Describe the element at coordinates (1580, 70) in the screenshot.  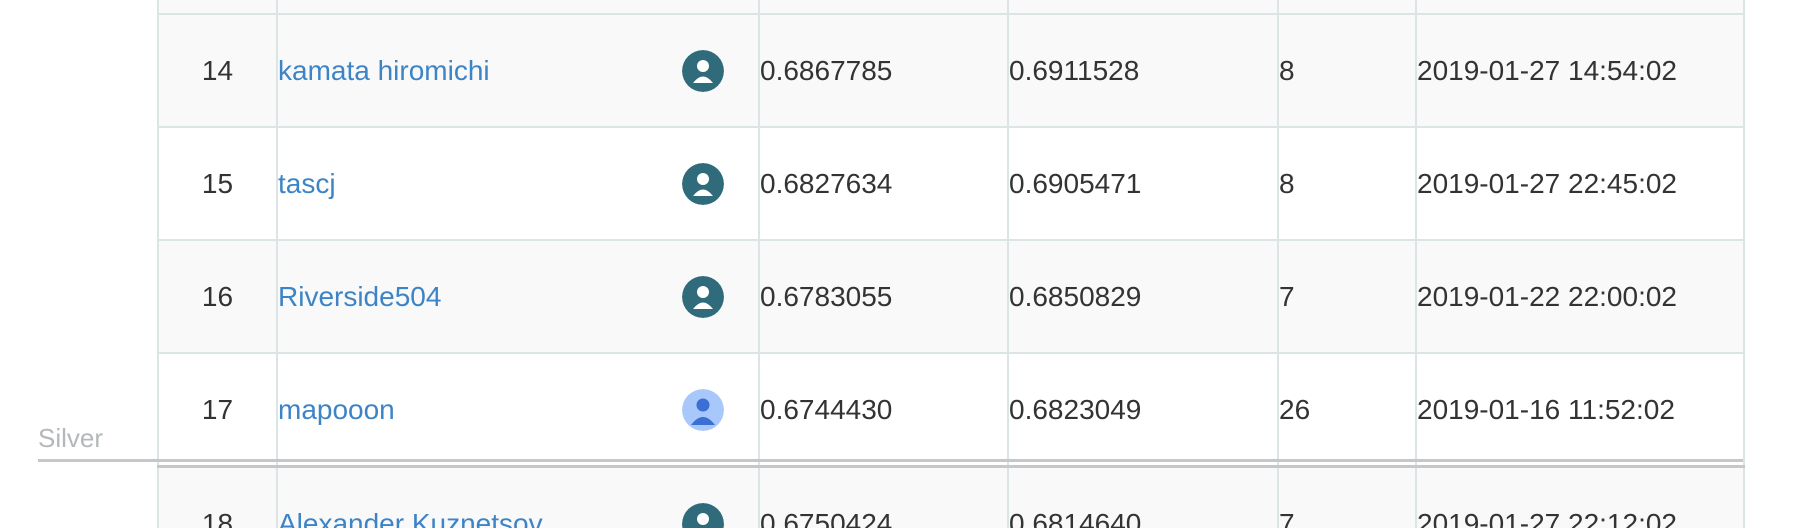
I see `last-submission-cell: 2019-01-27 14:54:02` at that location.